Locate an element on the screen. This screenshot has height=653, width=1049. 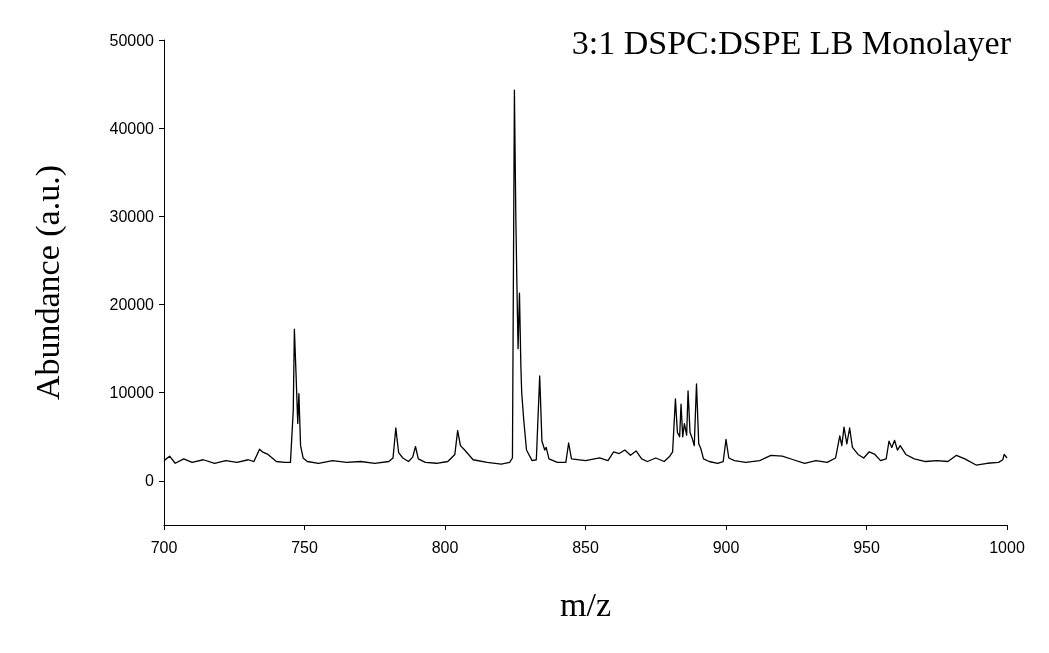
y-tick-label: 40000 is located at coordinates (132, 128).